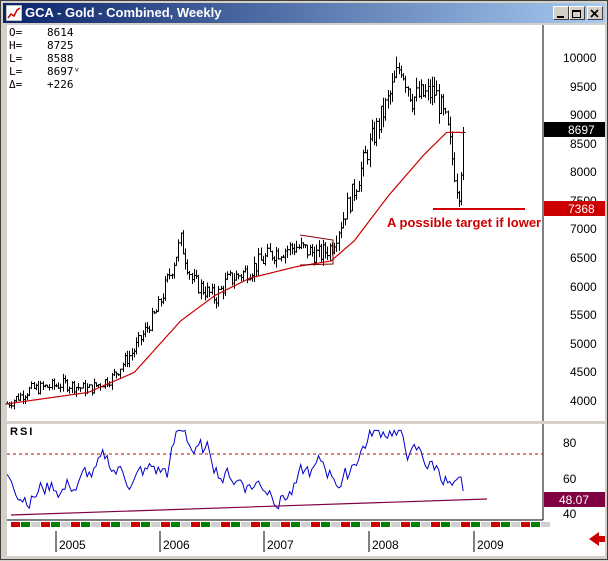  I want to click on minimize-button, so click(561, 13).